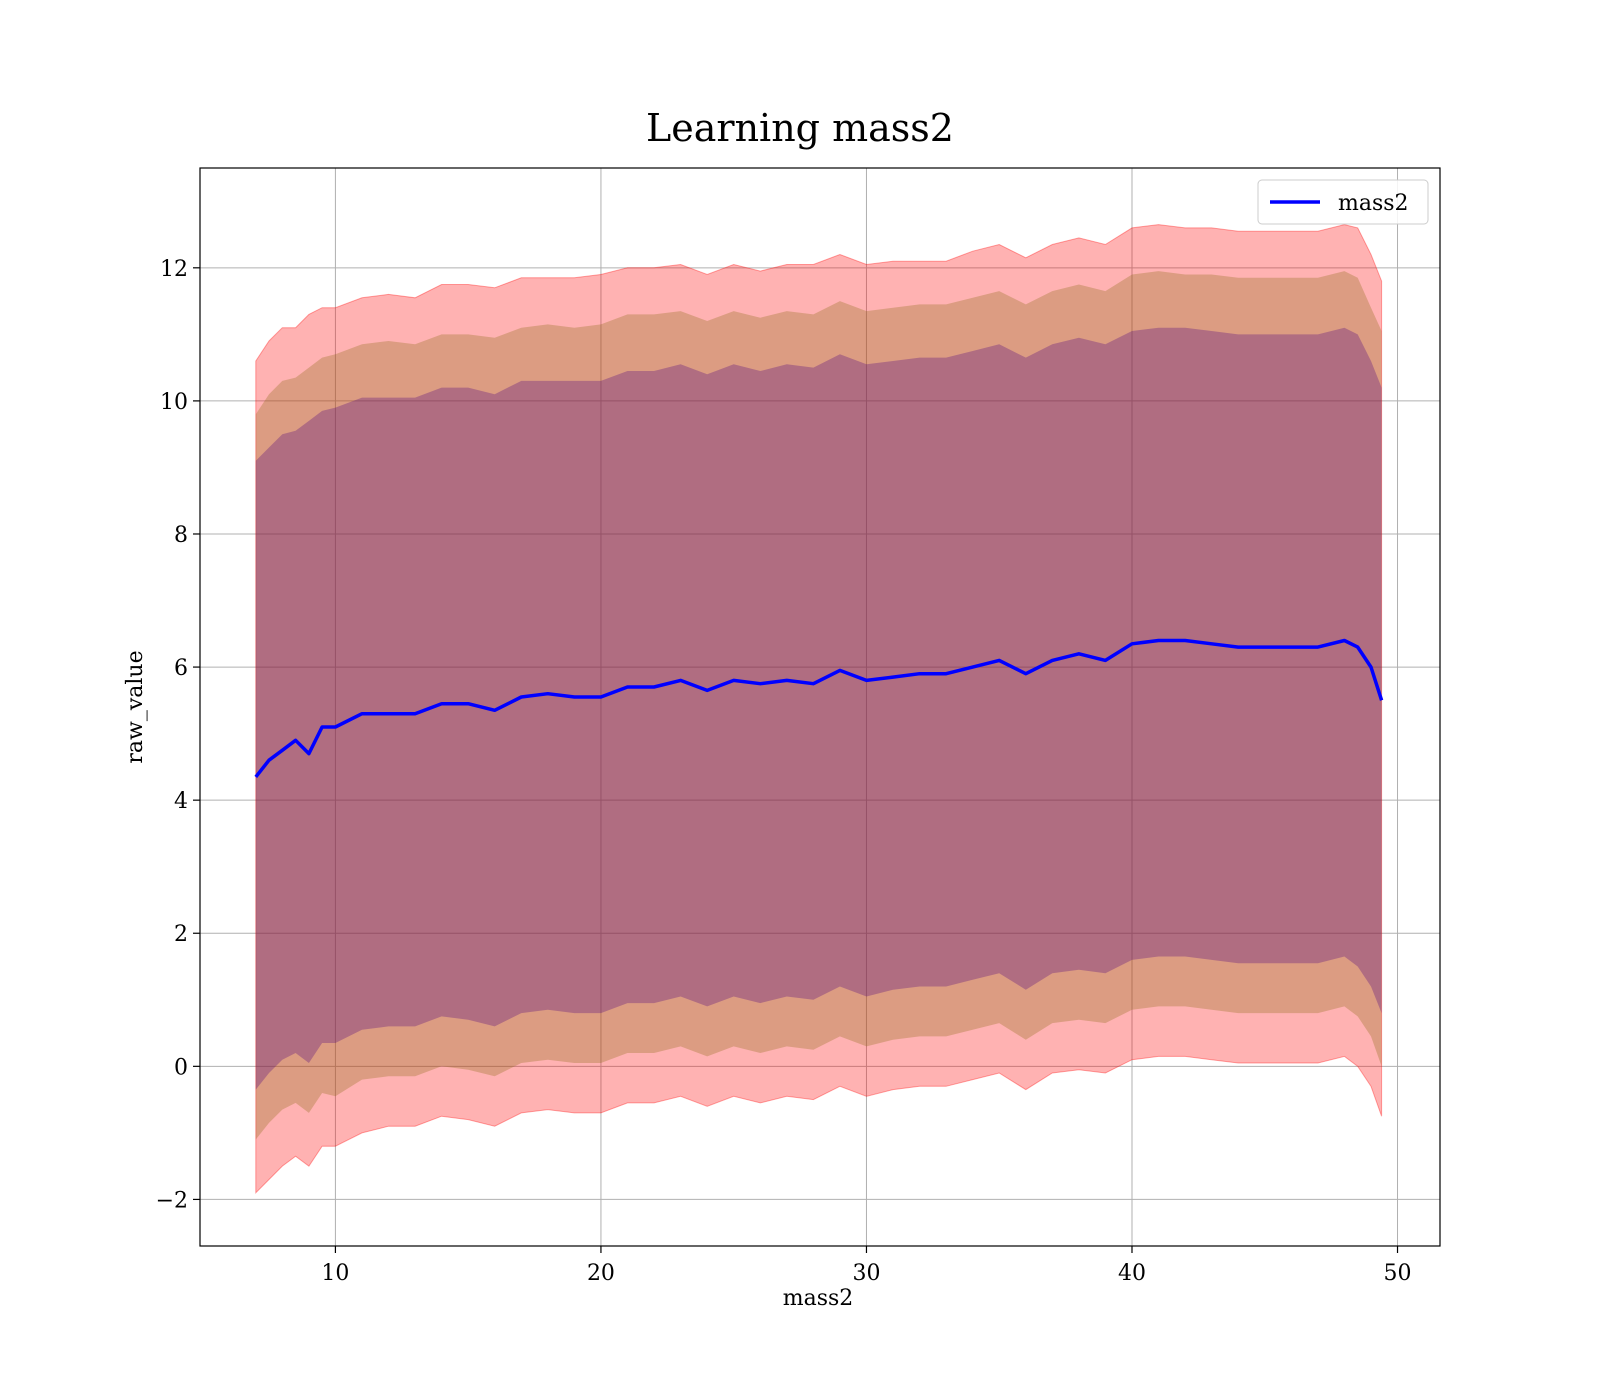  Describe the element at coordinates (135, 706) in the screenshot. I see `y-axis-label: raw_value` at that location.